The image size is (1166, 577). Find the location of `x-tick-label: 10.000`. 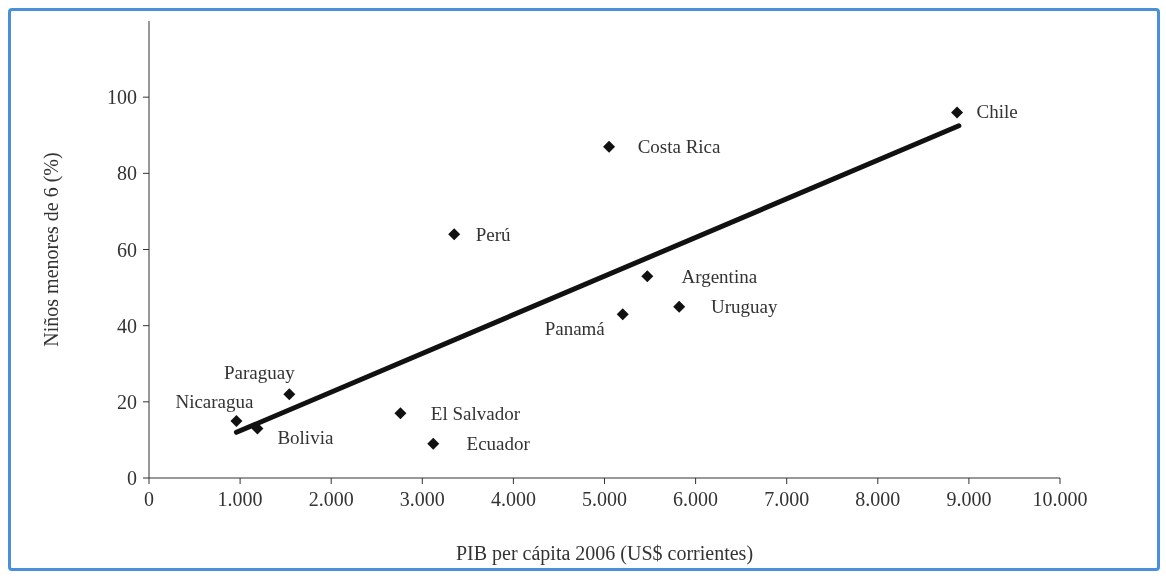

x-tick-label: 10.000 is located at coordinates (1060, 499).